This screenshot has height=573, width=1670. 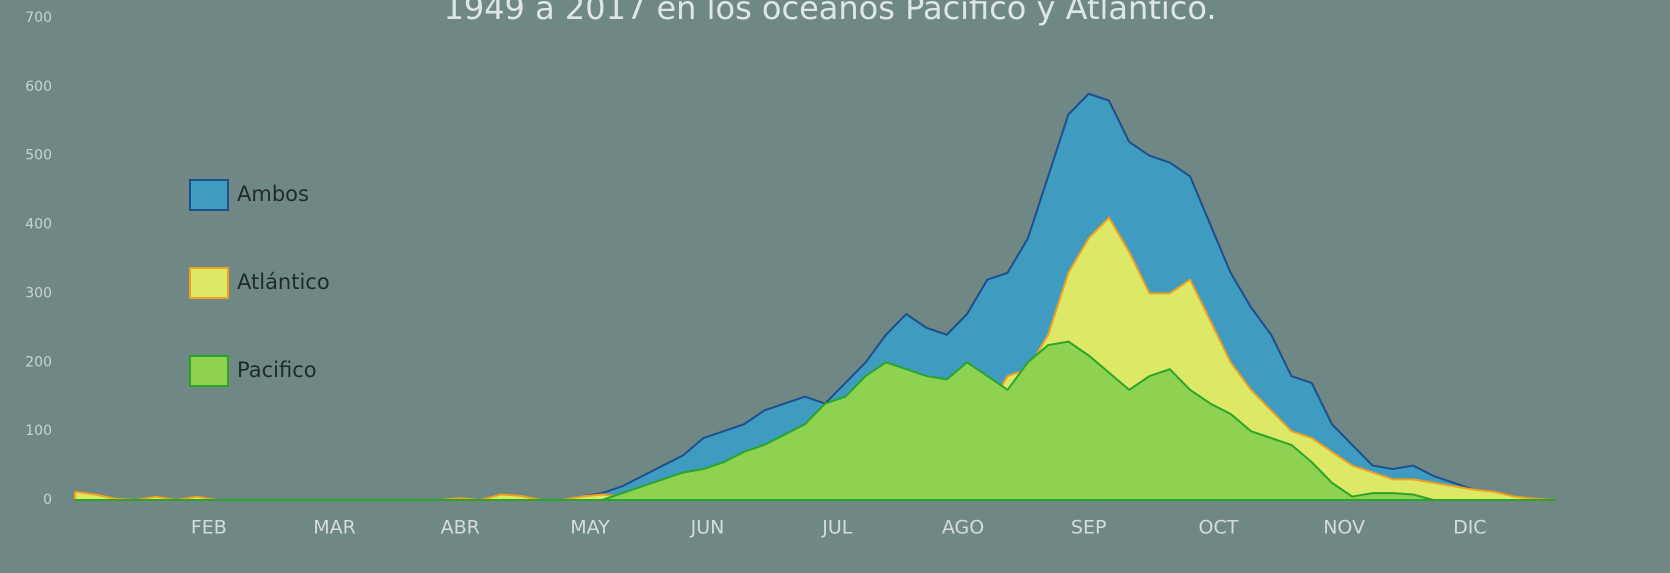 I want to click on y-tick-label: 700, so click(x=38, y=18).